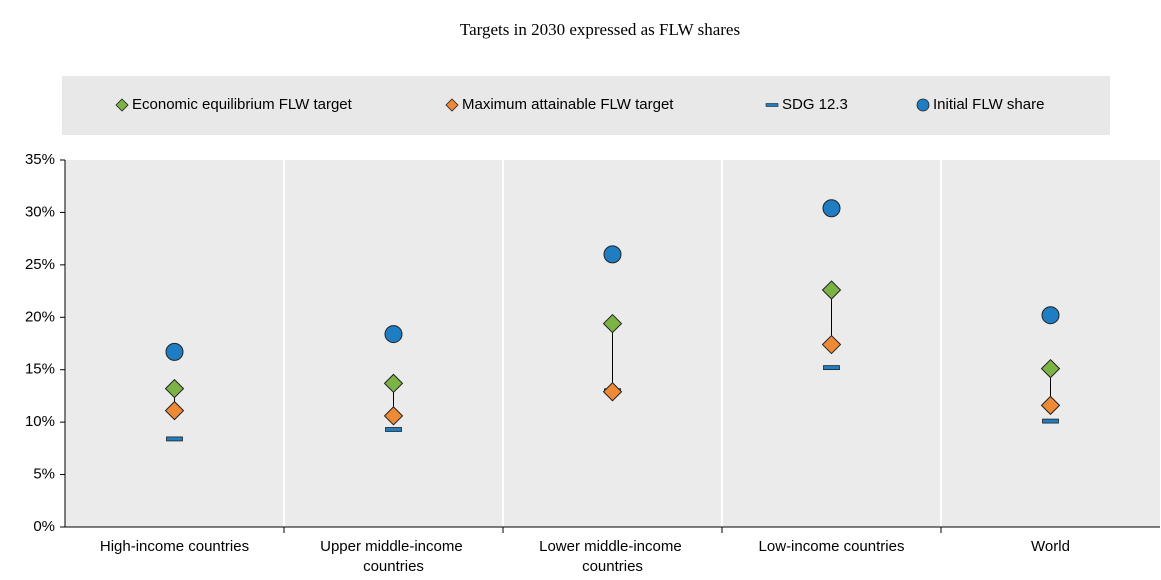  Describe the element at coordinates (40, 211) in the screenshot. I see `y-tick-label: 30%` at that location.